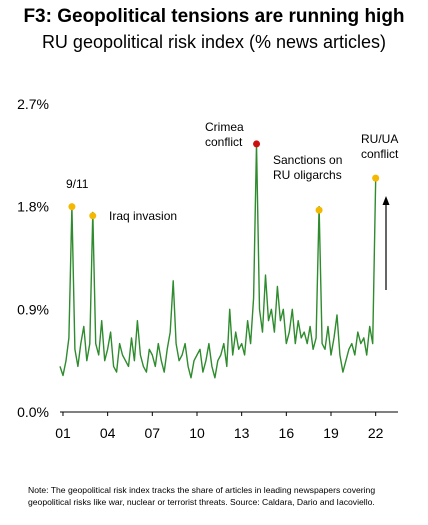 The width and height of the screenshot is (428, 525). What do you see at coordinates (379, 139) in the screenshot?
I see `label-ruua-line-1: RU/UA` at bounding box center [379, 139].